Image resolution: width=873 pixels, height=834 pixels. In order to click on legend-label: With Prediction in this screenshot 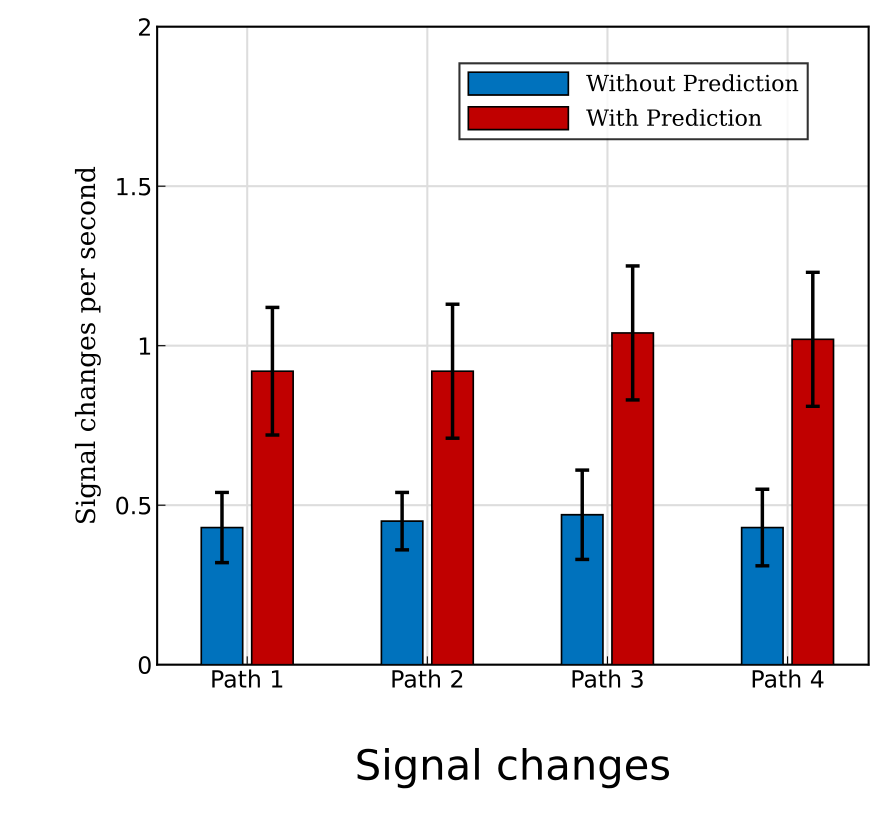, I will do `click(674, 117)`.